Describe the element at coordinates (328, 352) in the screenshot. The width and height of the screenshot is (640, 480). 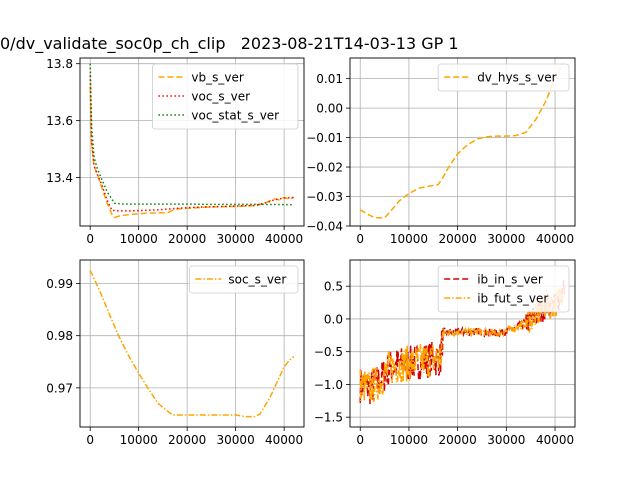
I see `y-tick-label: −0.5` at that location.